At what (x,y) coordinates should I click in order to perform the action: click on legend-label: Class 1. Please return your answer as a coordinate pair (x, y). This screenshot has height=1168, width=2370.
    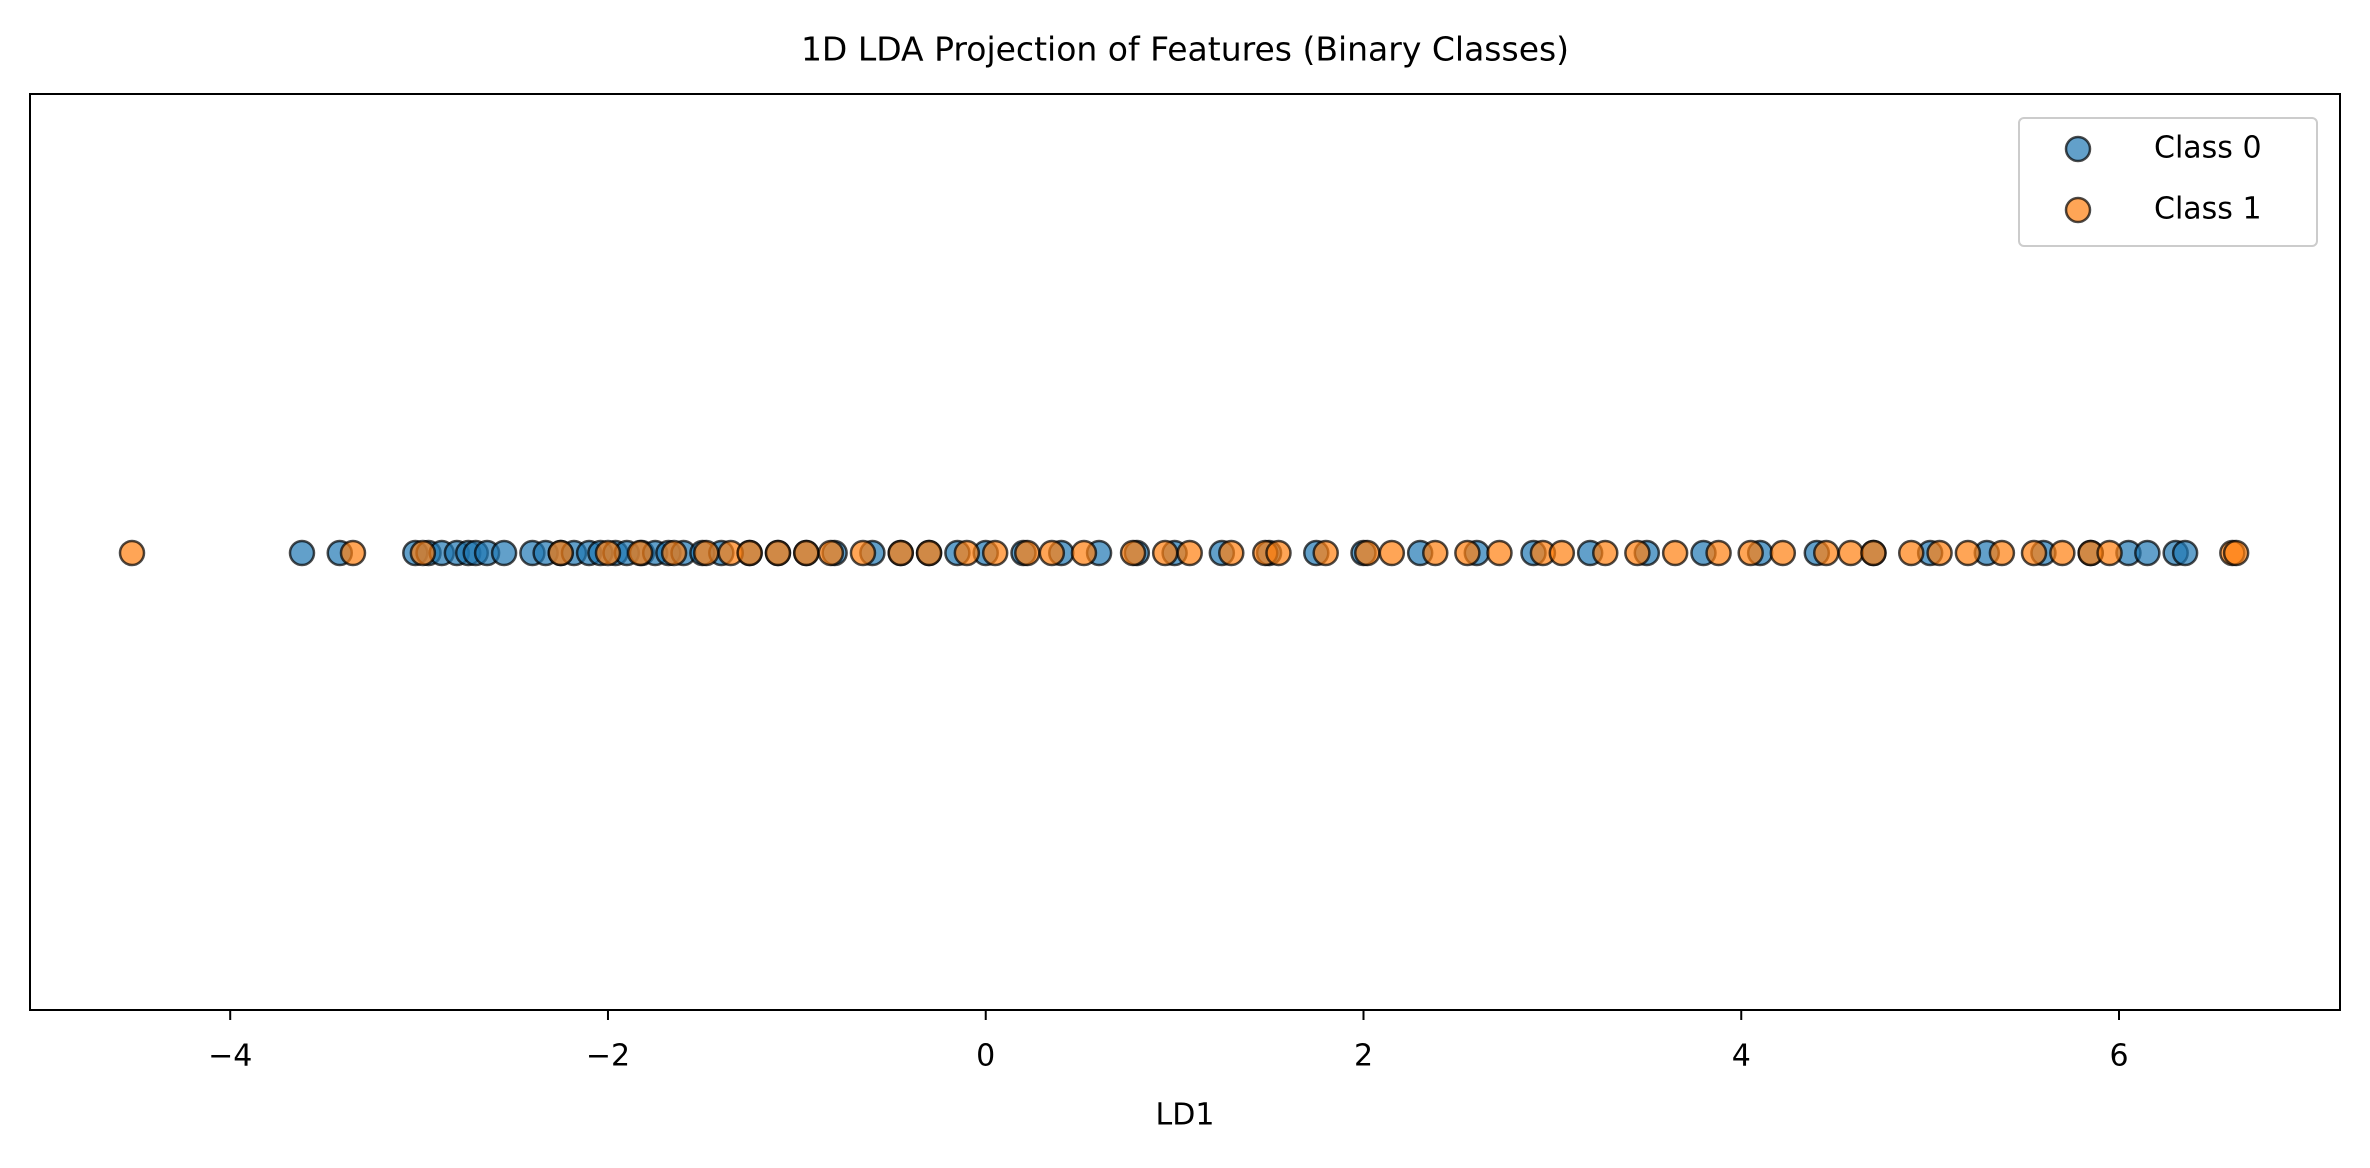
    Looking at the image, I should click on (2208, 209).